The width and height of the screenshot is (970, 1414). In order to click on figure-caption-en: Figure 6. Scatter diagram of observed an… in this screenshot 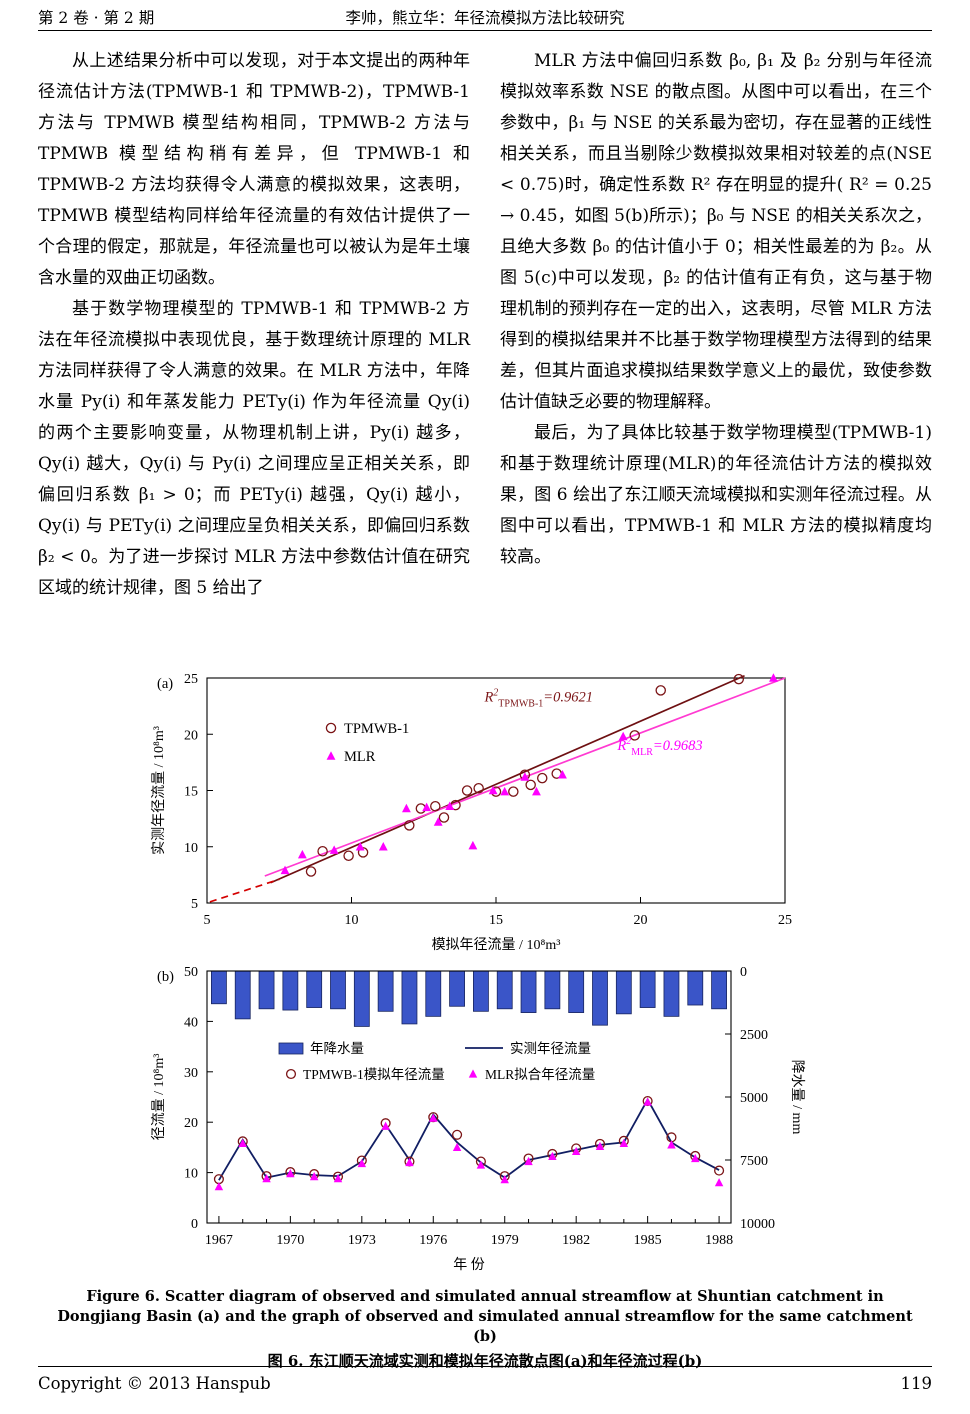, I will do `click(485, 1316)`.